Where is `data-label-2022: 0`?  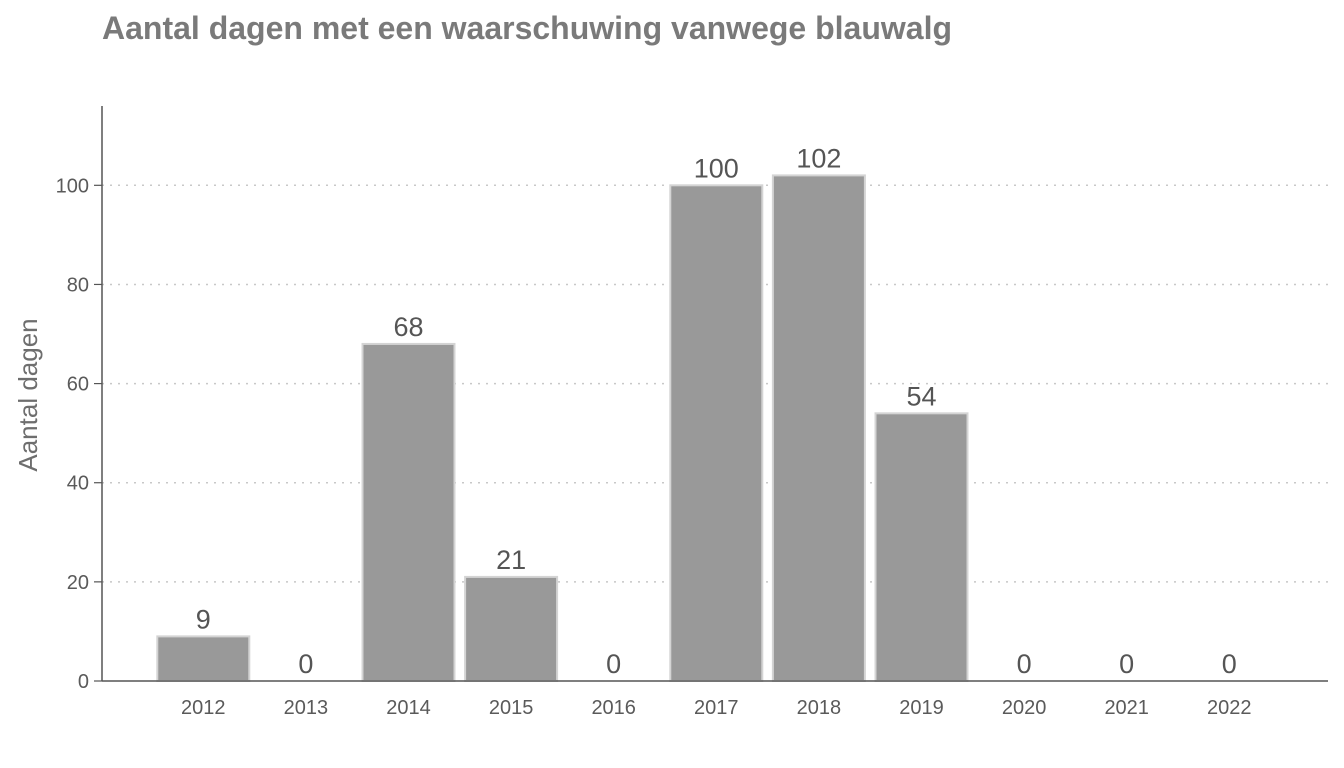 data-label-2022: 0 is located at coordinates (1229, 664).